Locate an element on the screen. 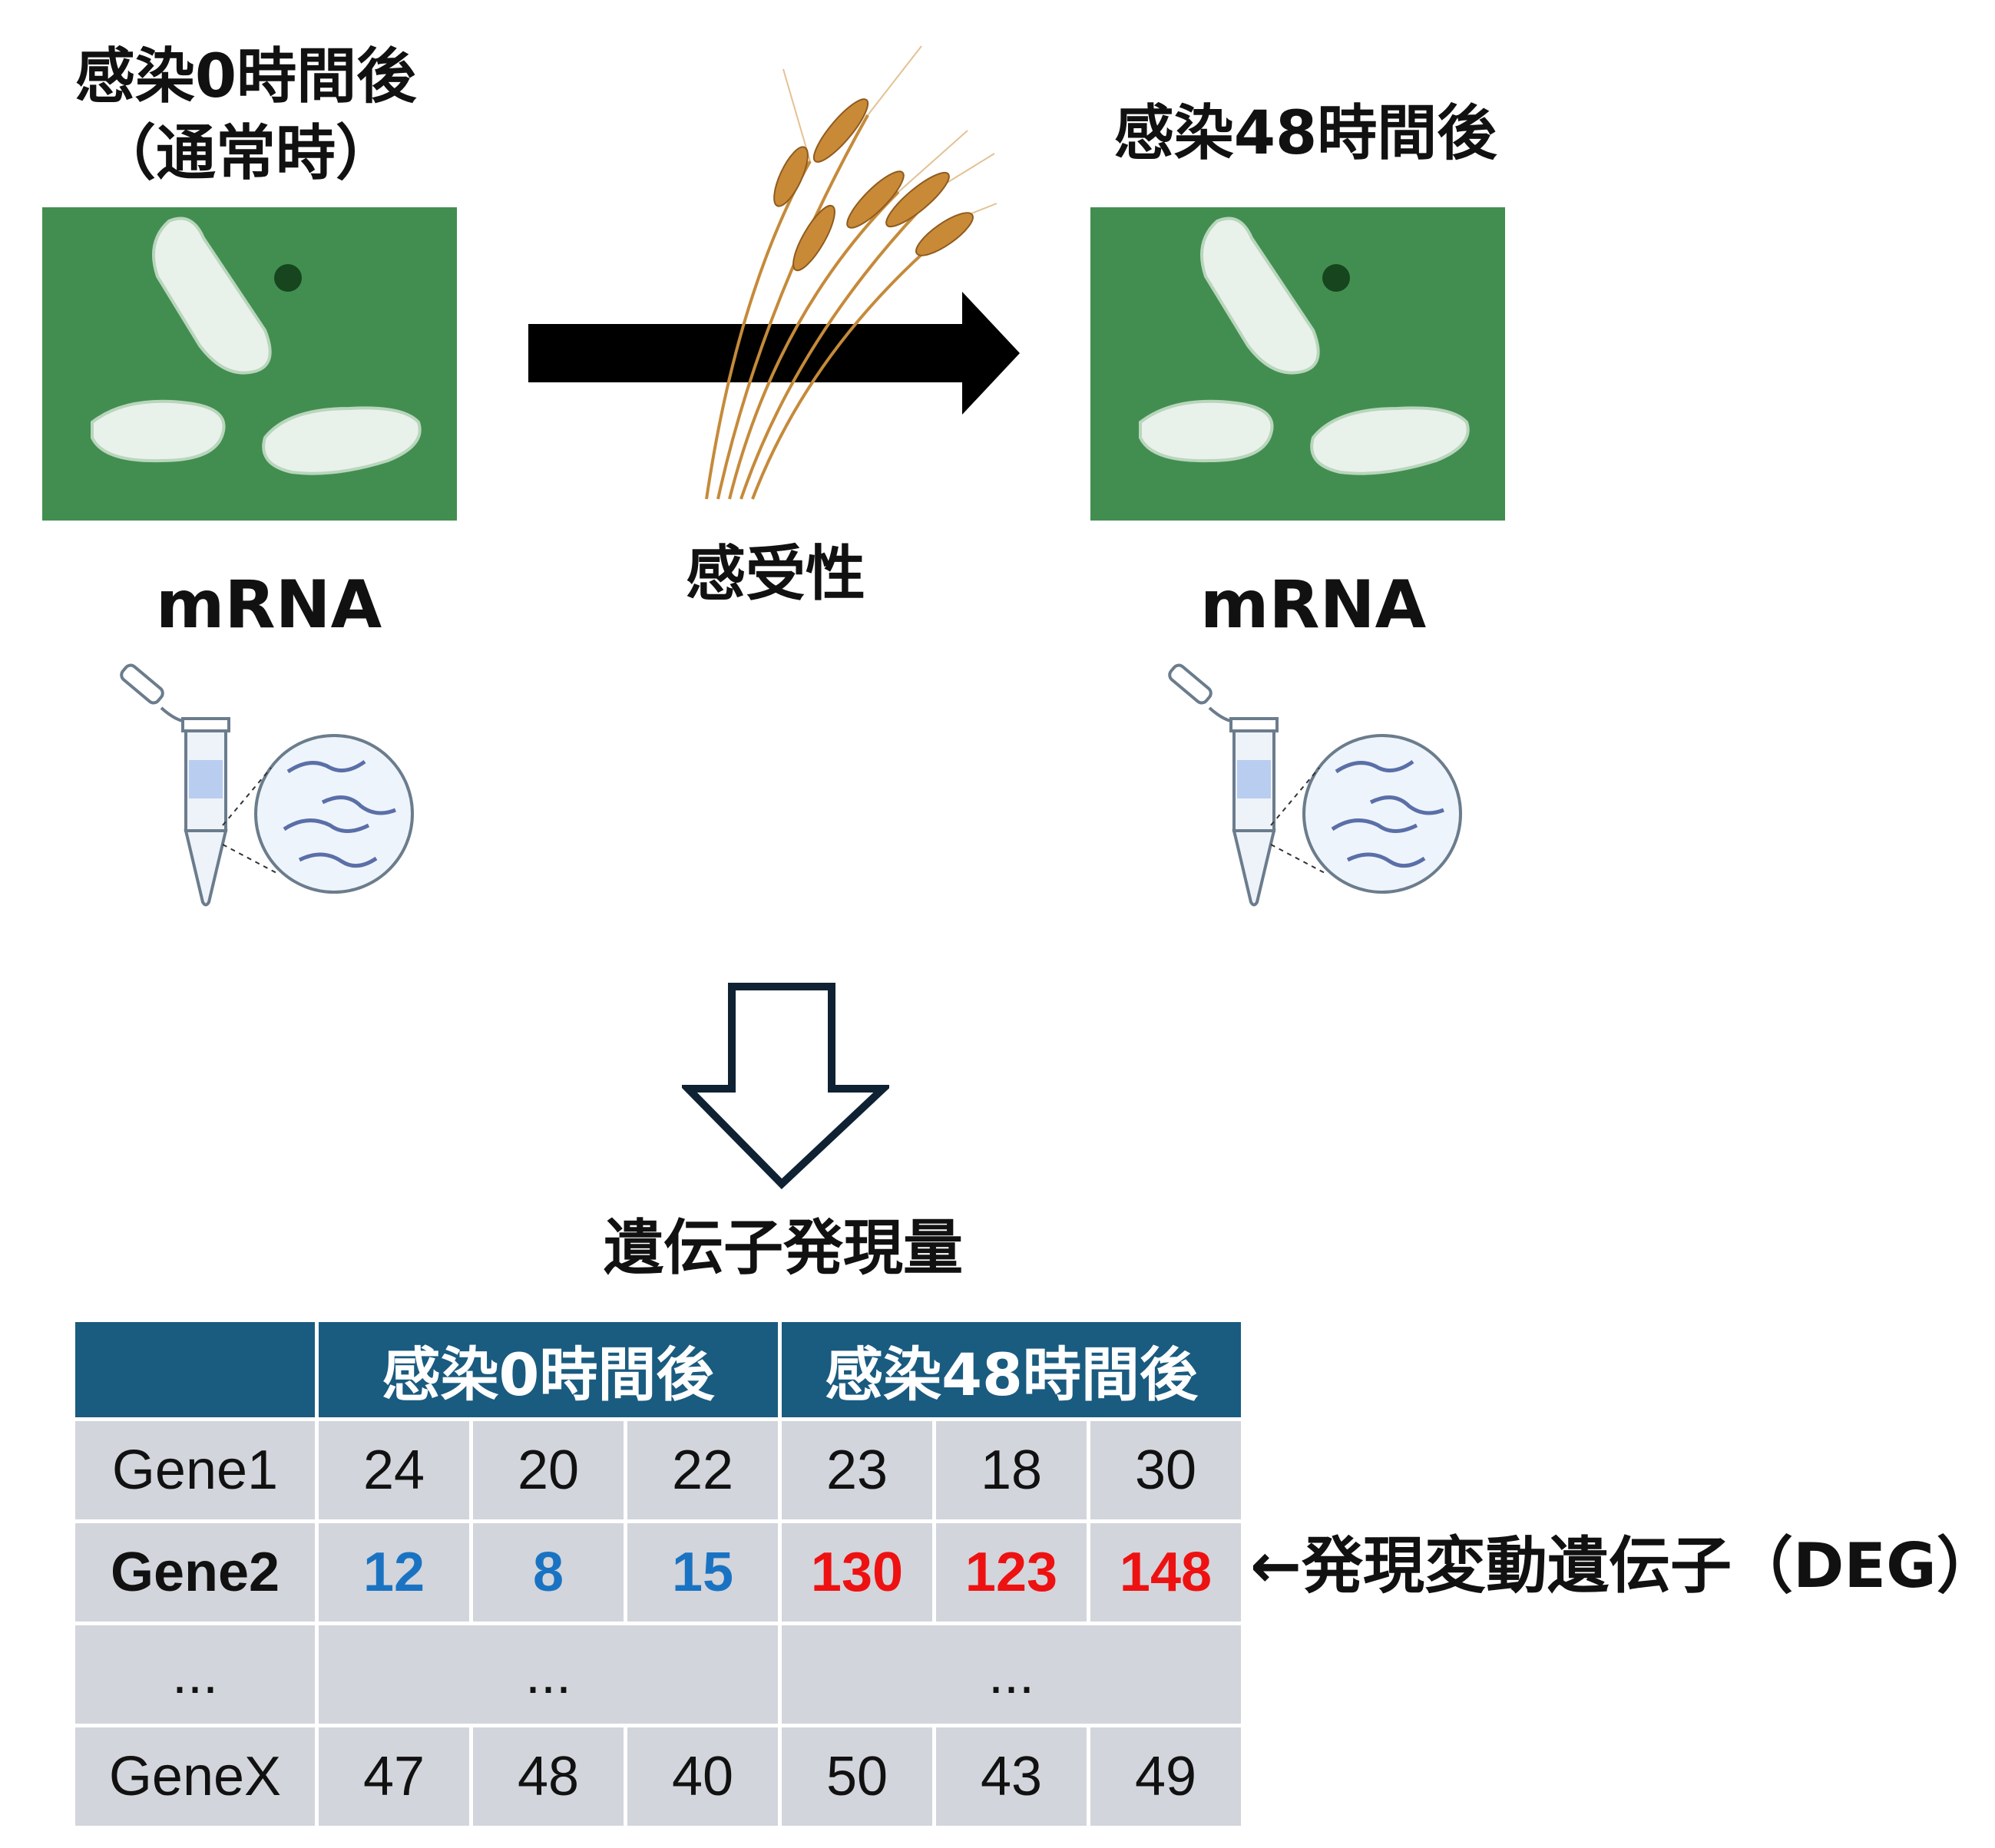  right-tube-icon is located at coordinates (1315, 785).